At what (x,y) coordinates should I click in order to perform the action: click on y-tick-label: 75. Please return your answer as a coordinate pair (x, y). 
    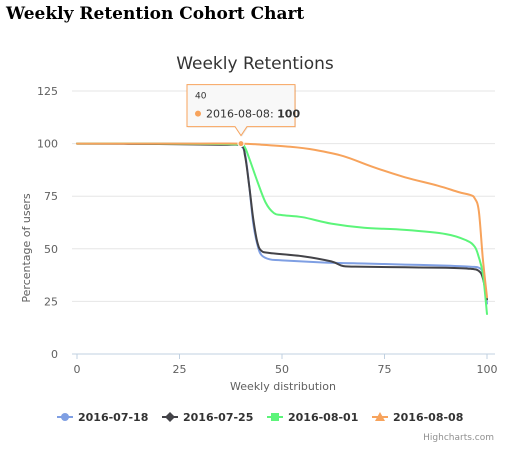
    Looking at the image, I should click on (51, 196).